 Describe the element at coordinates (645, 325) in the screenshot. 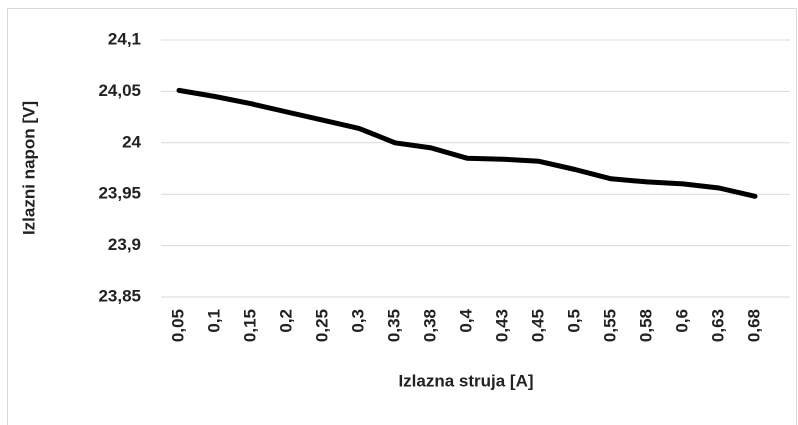

I see `x-tick-label: 0,58` at that location.